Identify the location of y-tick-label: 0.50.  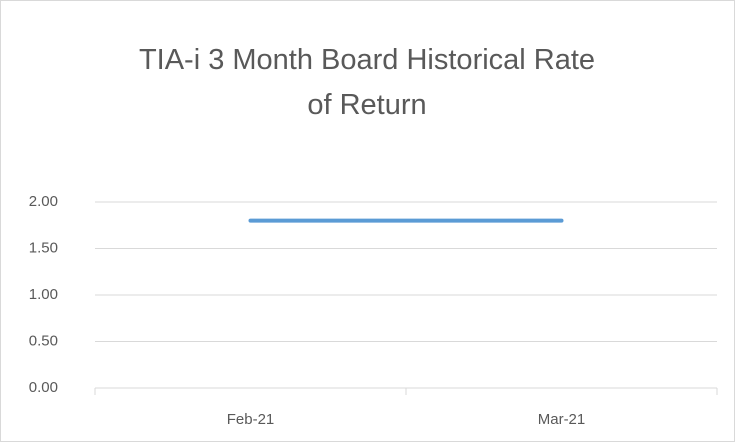
(43, 340).